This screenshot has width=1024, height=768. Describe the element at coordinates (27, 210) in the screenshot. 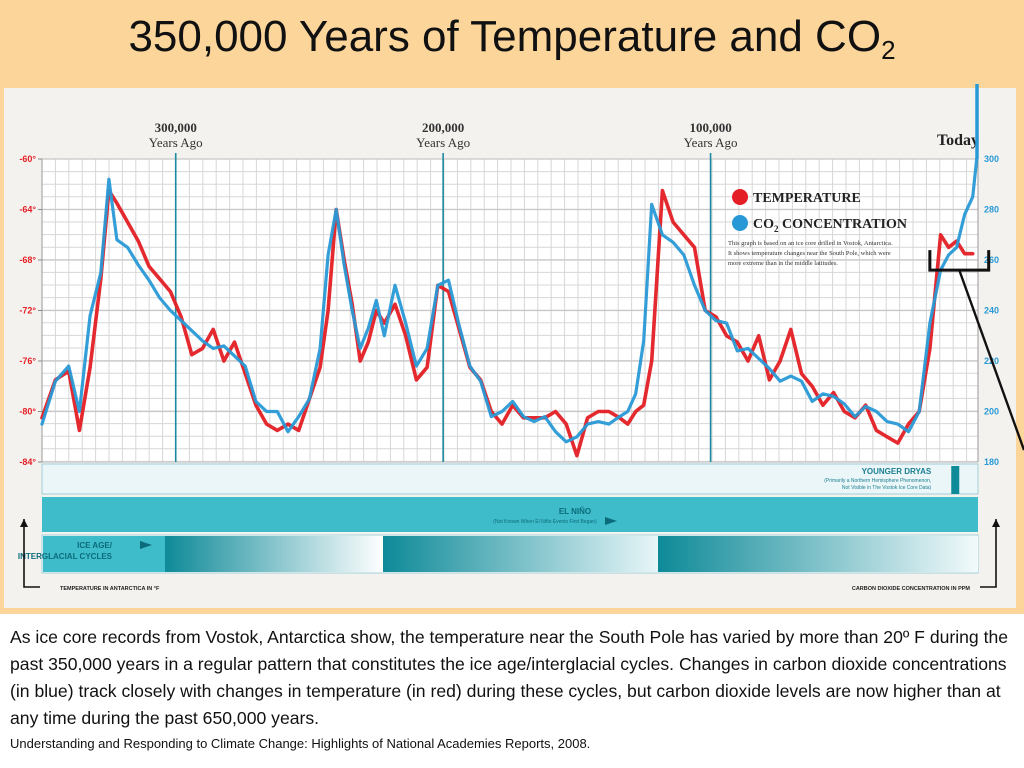

I see `left-axis-tick-label: -64°` at that location.